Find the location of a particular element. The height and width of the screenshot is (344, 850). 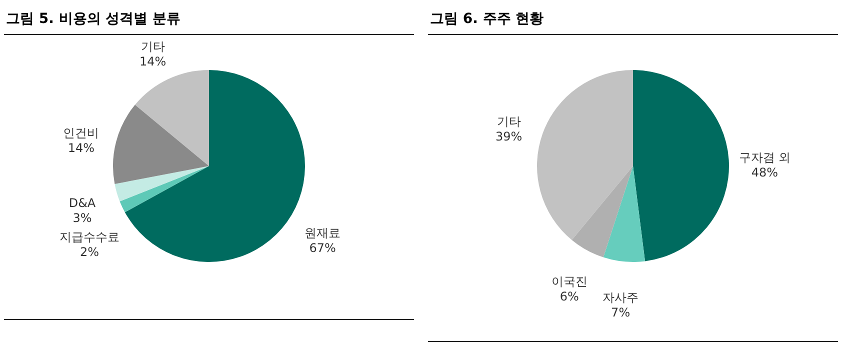

data-label: 39% is located at coordinates (508, 136).